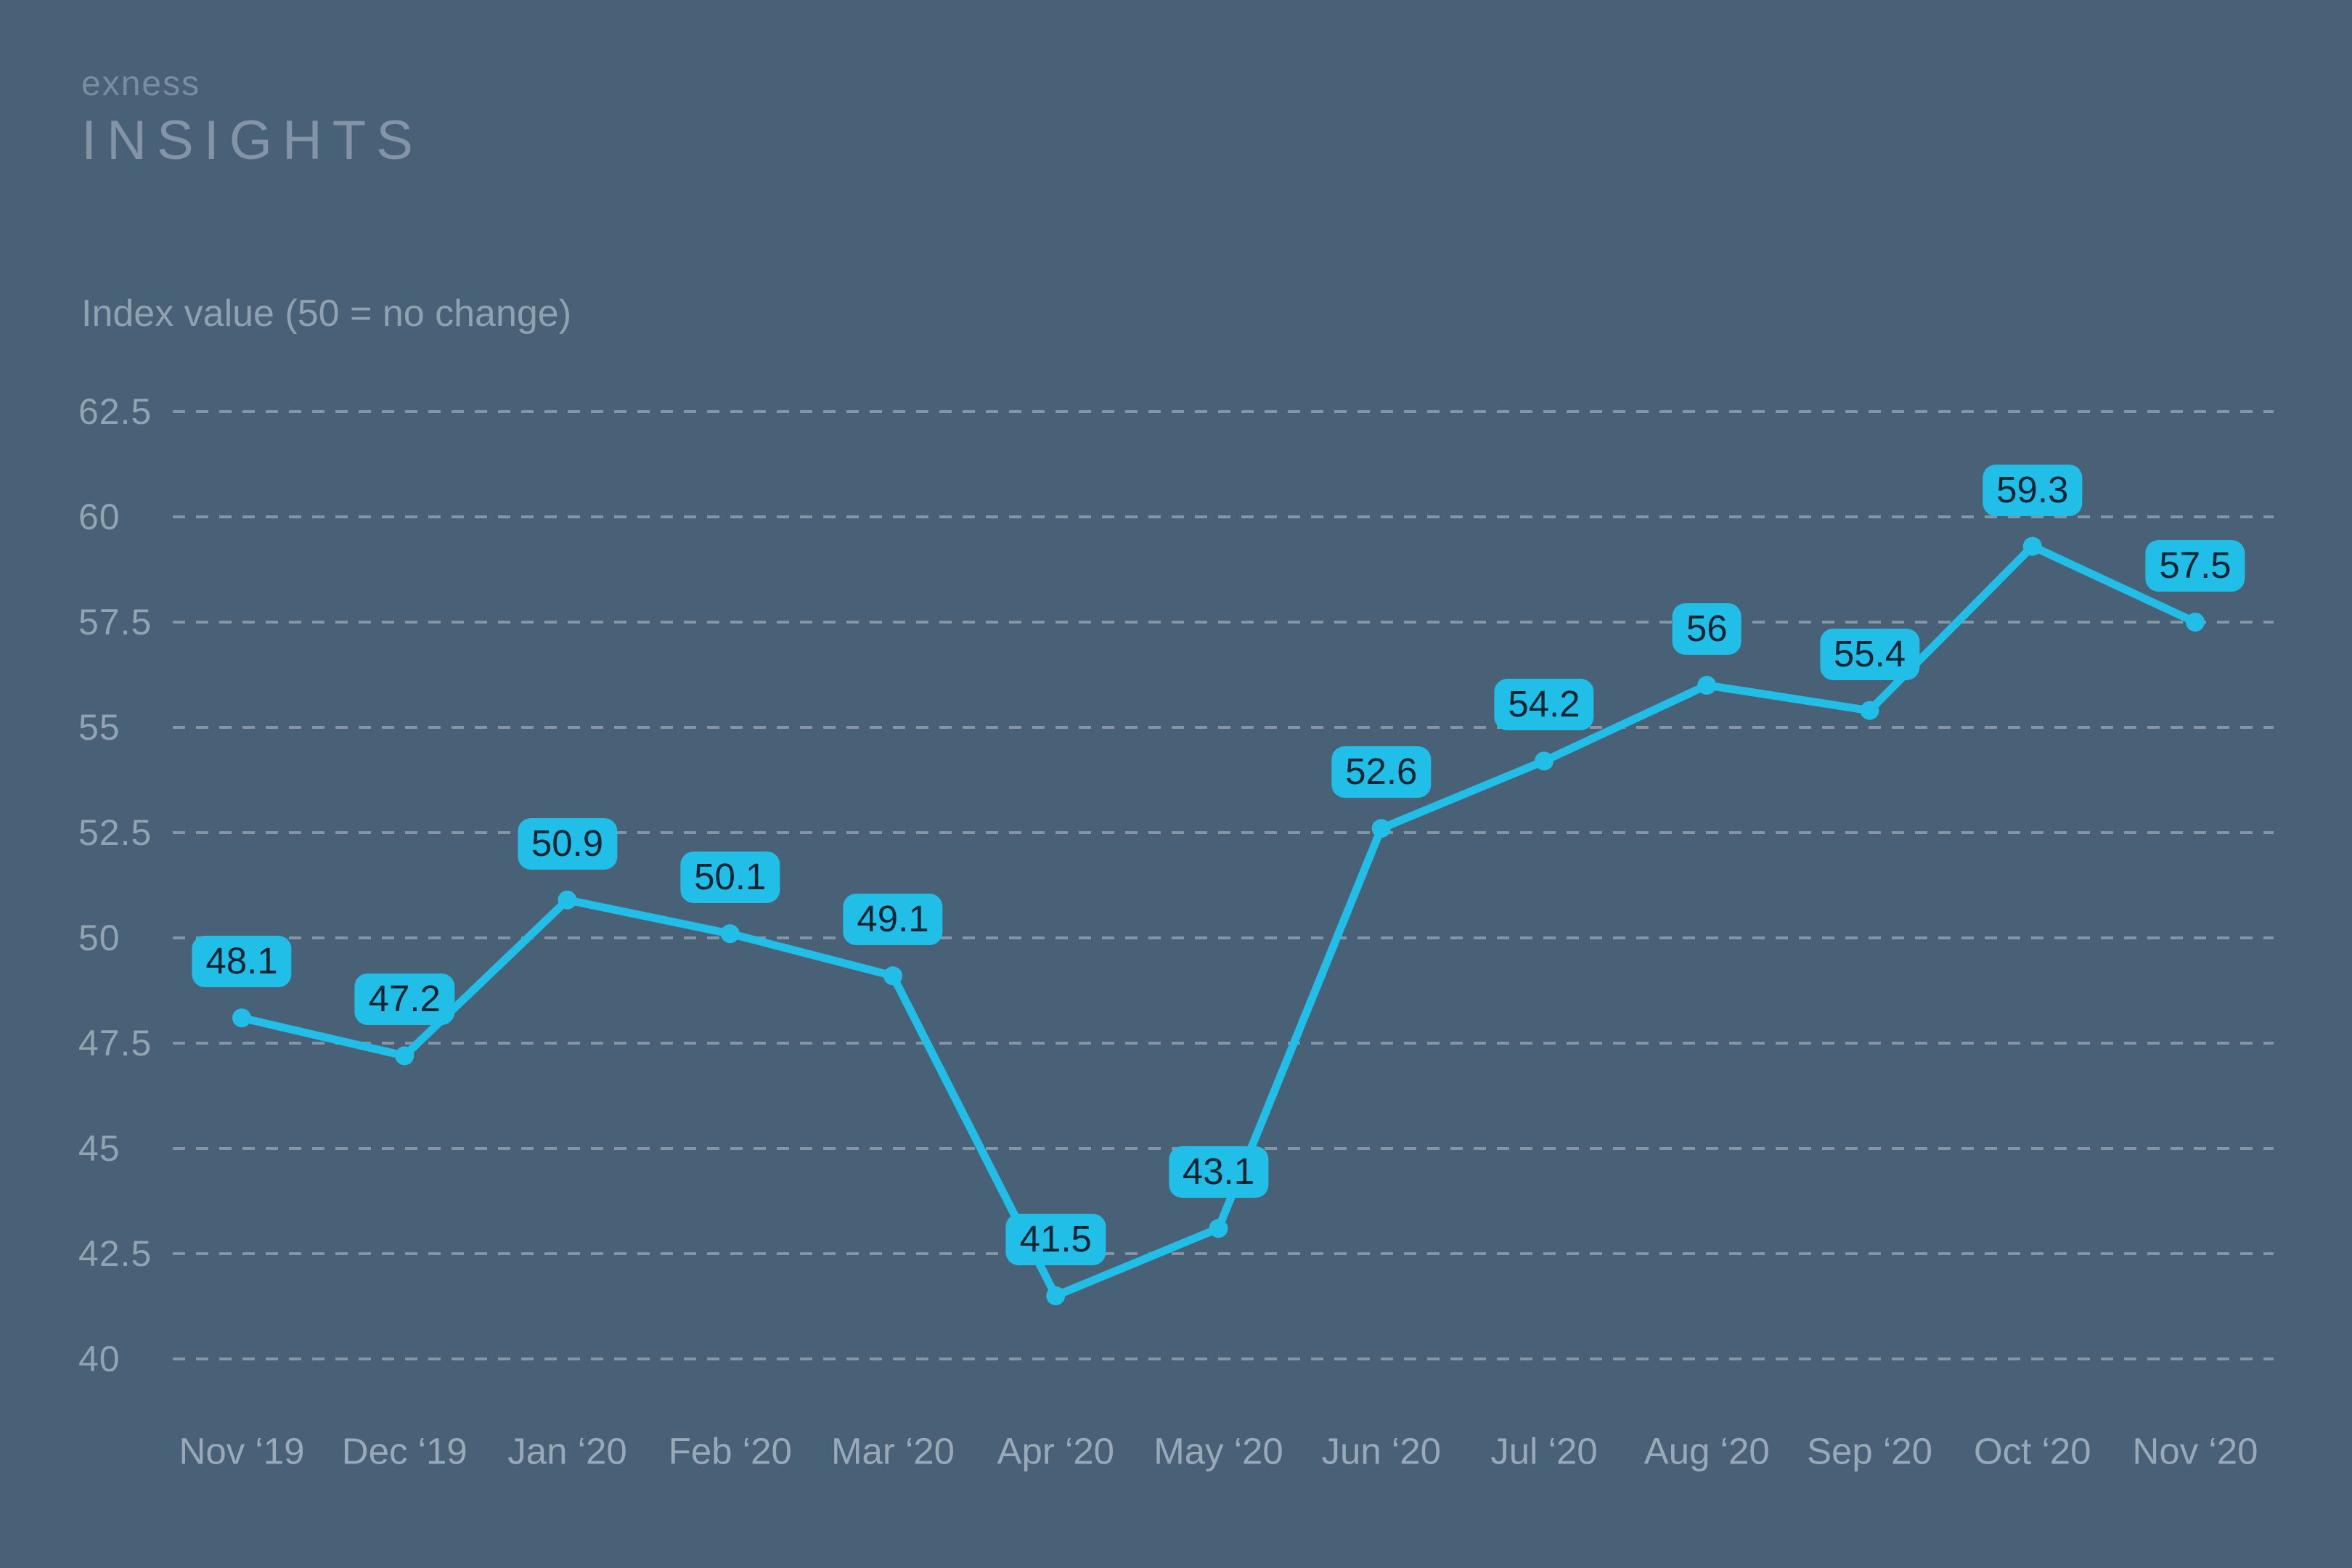  Describe the element at coordinates (100, 517) in the screenshot. I see `y-tick-label-60: 60` at that location.